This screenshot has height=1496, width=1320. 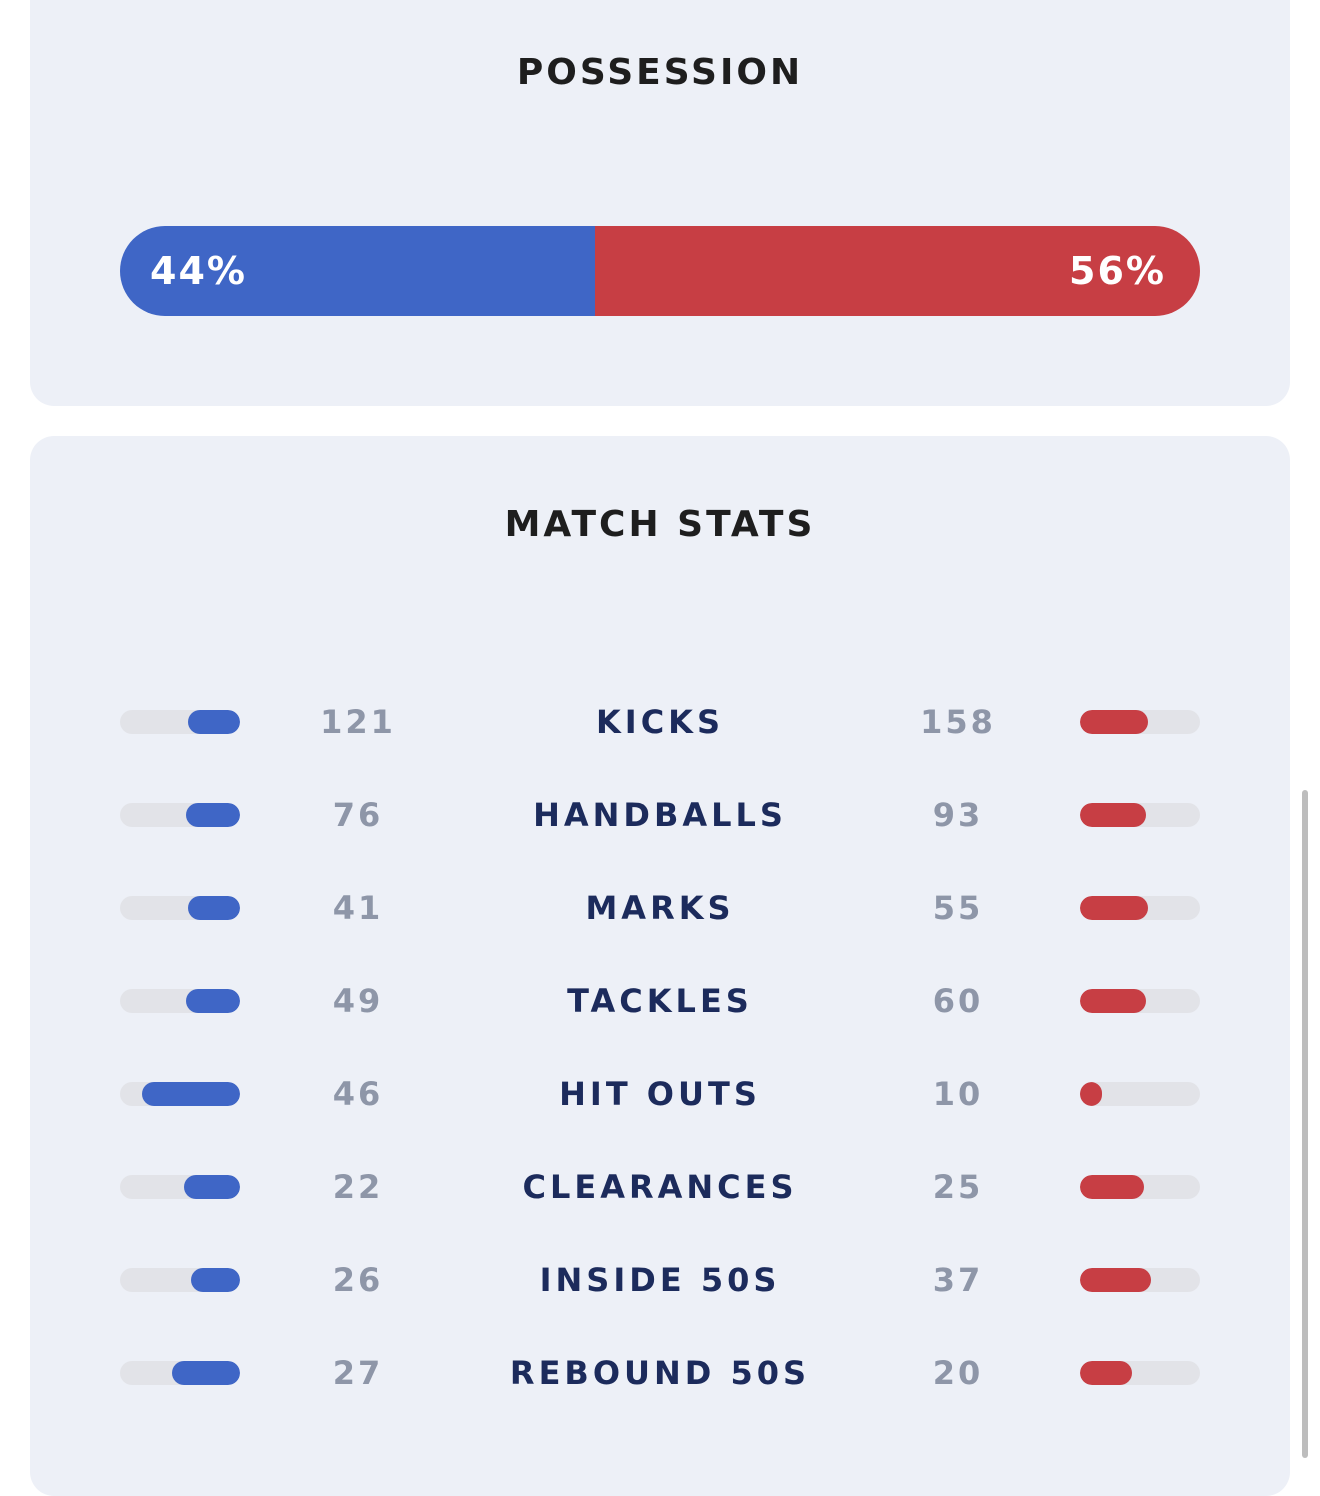 What do you see at coordinates (358, 271) in the screenshot?
I see `possession-home-segment: 44%` at bounding box center [358, 271].